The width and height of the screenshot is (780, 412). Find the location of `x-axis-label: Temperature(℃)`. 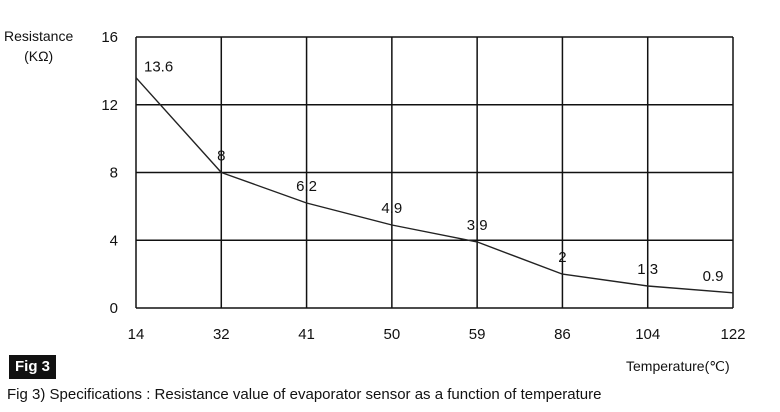

x-axis-label: Temperature(℃) is located at coordinates (678, 366).